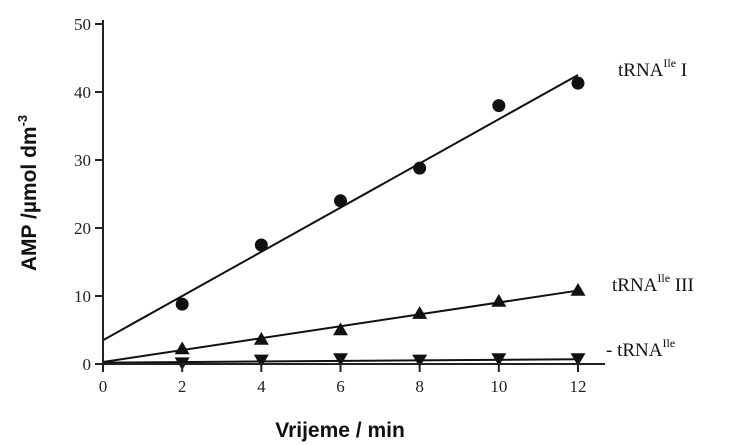  I want to click on series-1-label: tRNAIle I, so click(652, 68).